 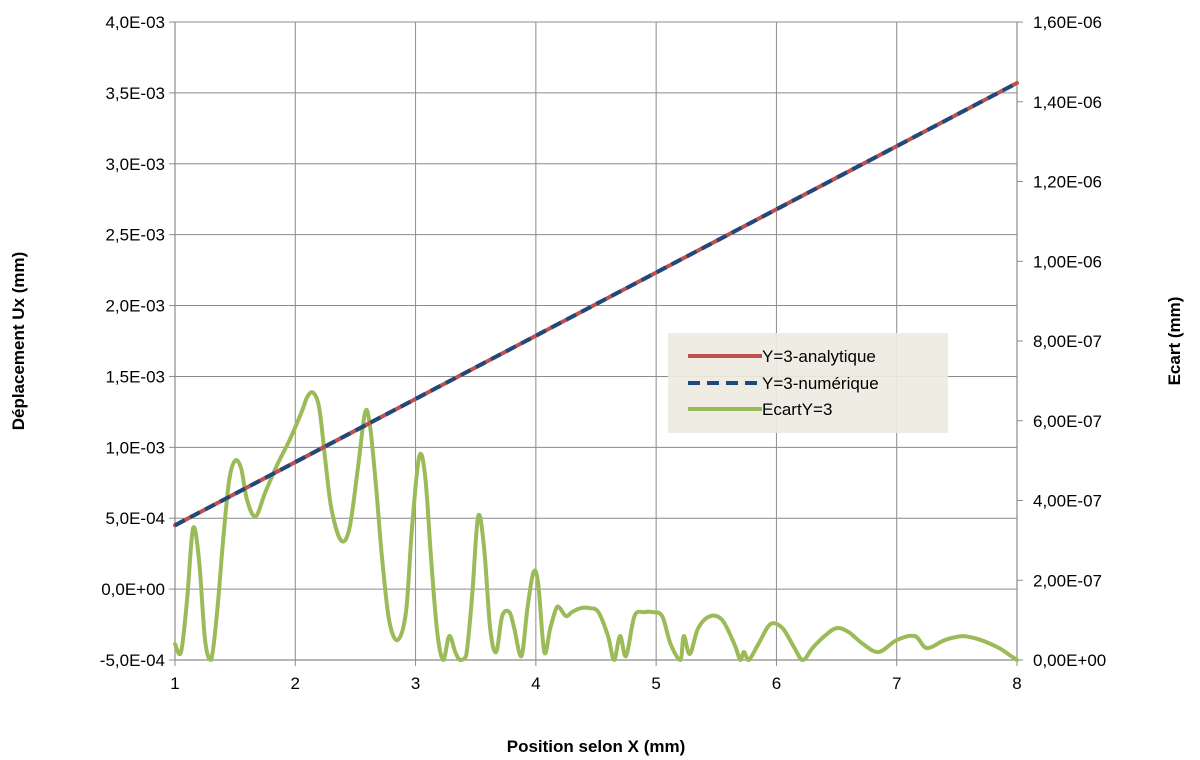 What do you see at coordinates (135, 447) in the screenshot?
I see `y-tick-label: 1,0E-03` at bounding box center [135, 447].